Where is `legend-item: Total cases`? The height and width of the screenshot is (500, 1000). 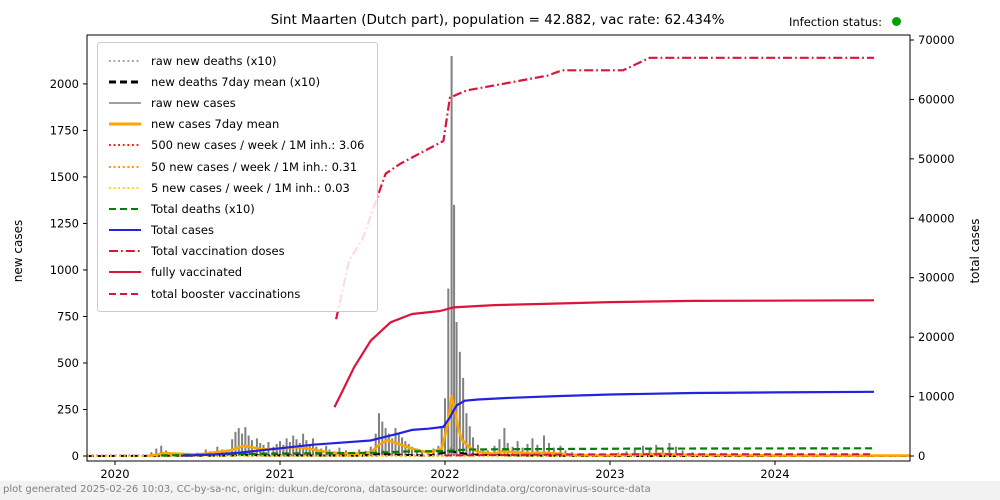 legend-item: Total cases is located at coordinates (236, 230).